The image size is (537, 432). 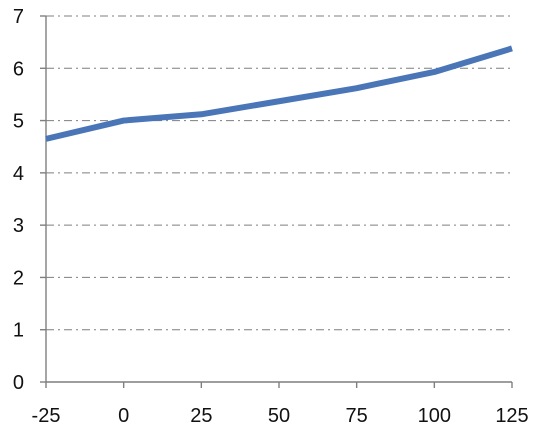 I want to click on y-tick-label-4: 4, so click(x=18, y=174).